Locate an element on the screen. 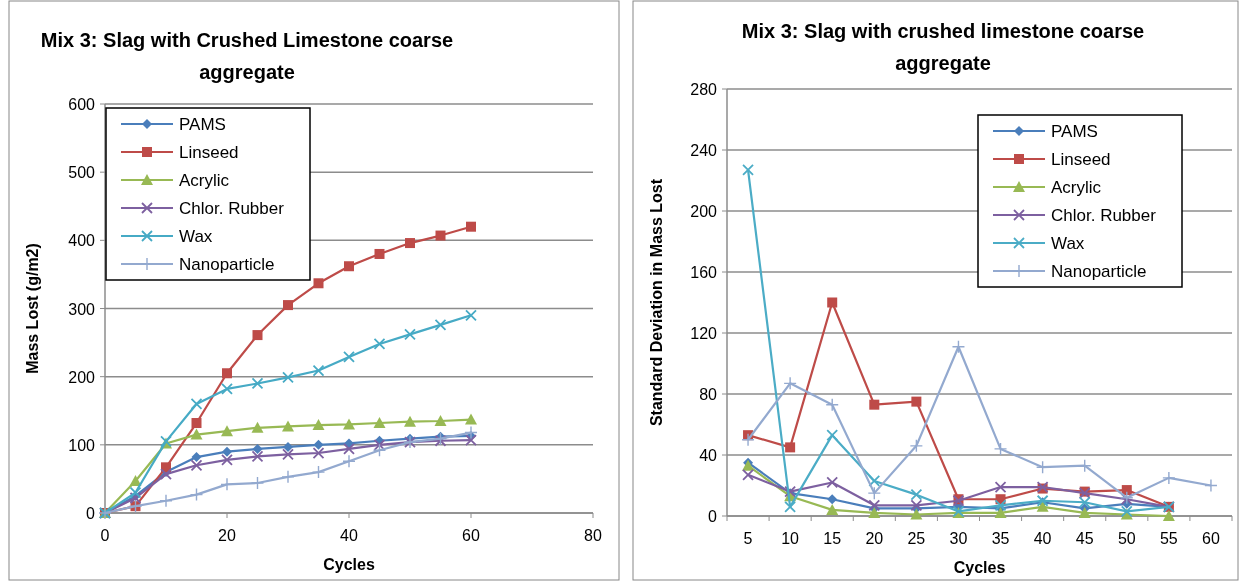  x-tick-label: 15 is located at coordinates (832, 538).